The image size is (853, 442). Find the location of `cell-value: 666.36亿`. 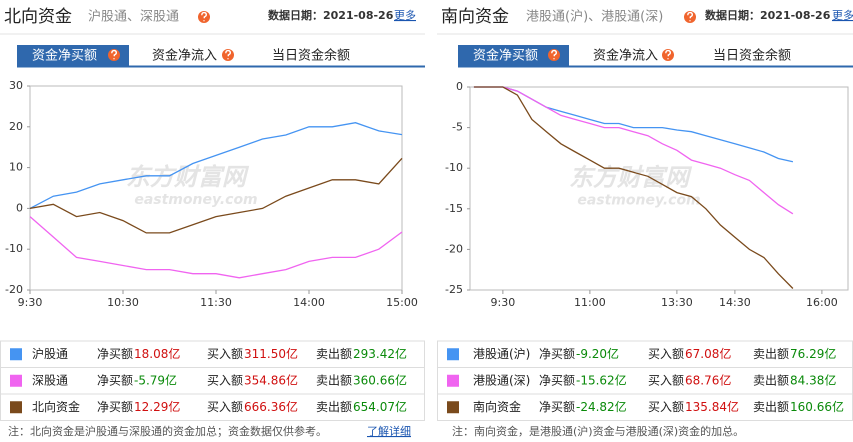

cell-value: 666.36亿 is located at coordinates (271, 406).